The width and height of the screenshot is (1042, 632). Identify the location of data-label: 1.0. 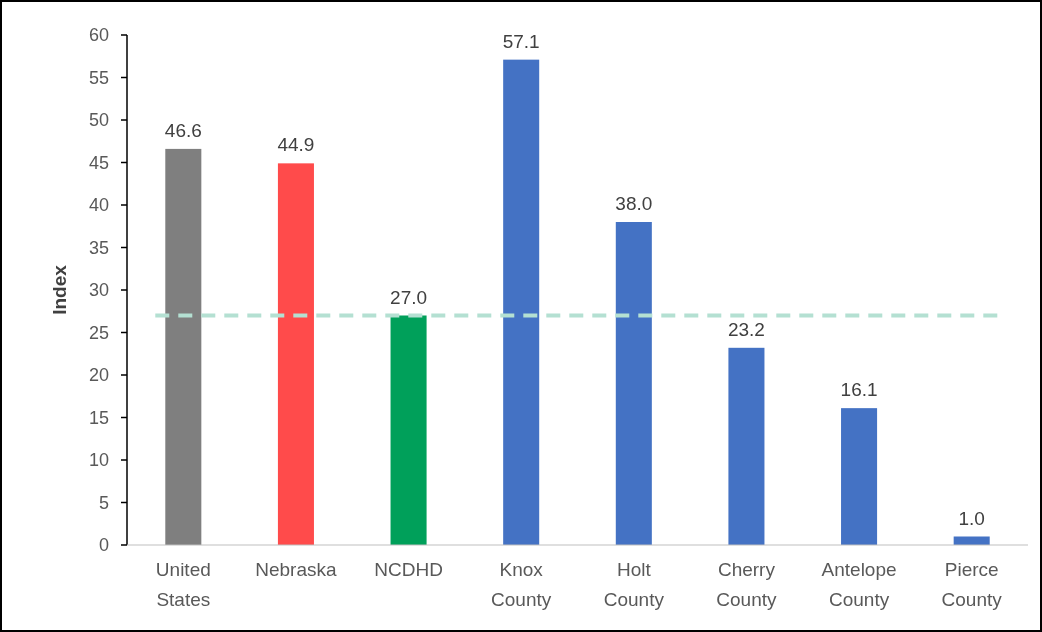
(971, 518).